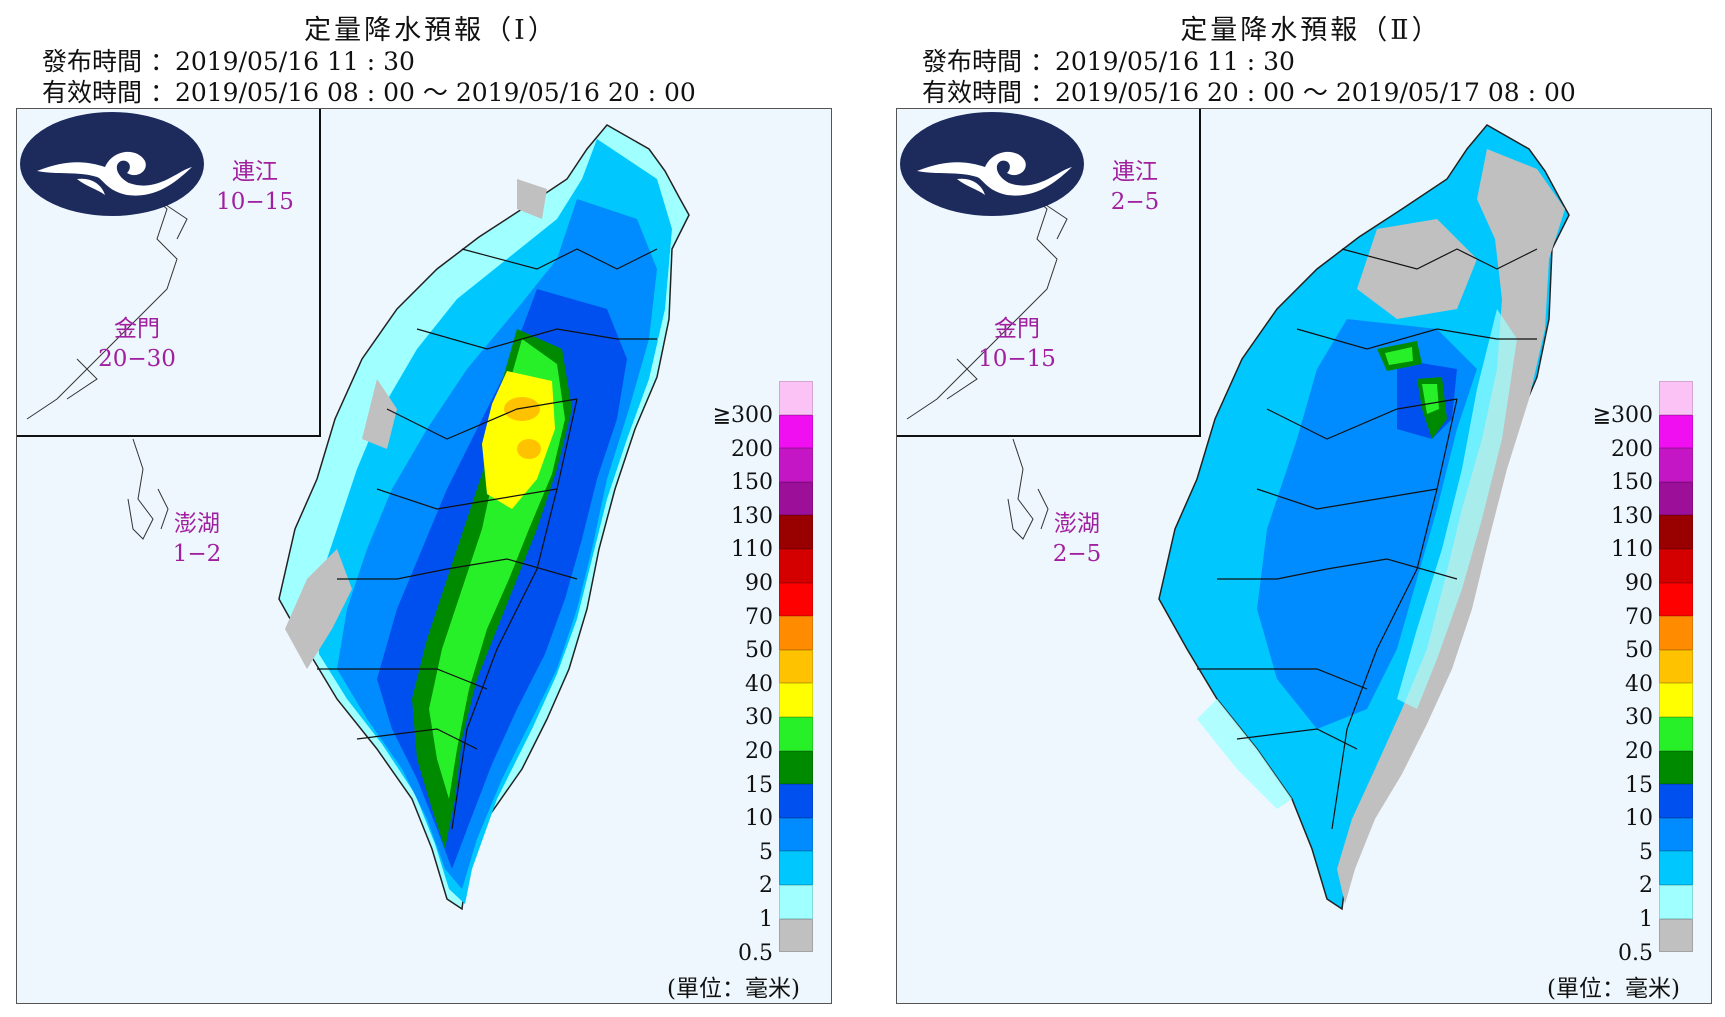 The width and height of the screenshot is (1725, 1017). I want to click on legend-tick: 50, so click(1639, 651).